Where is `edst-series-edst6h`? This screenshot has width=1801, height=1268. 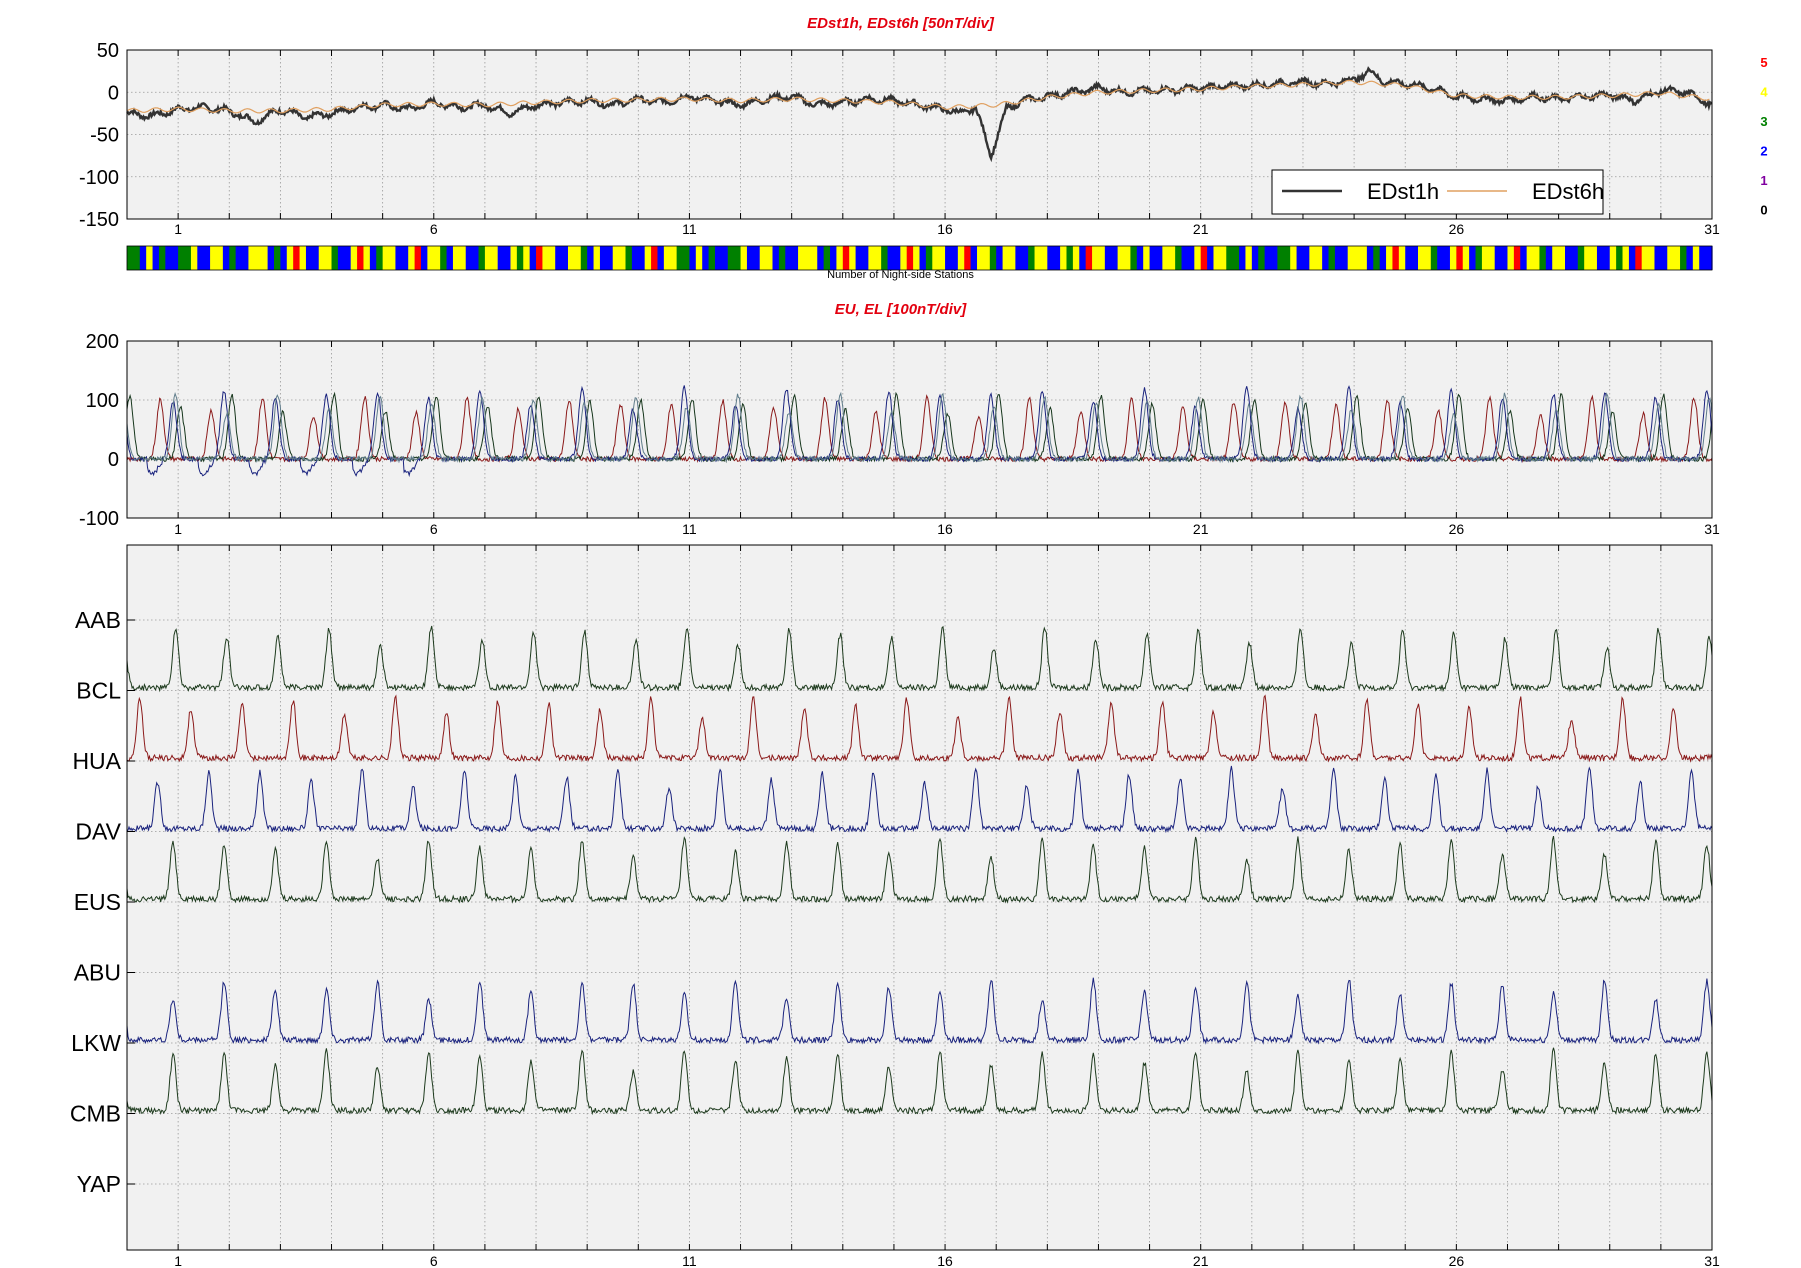
edst-series-edst6h is located at coordinates (918, 96).